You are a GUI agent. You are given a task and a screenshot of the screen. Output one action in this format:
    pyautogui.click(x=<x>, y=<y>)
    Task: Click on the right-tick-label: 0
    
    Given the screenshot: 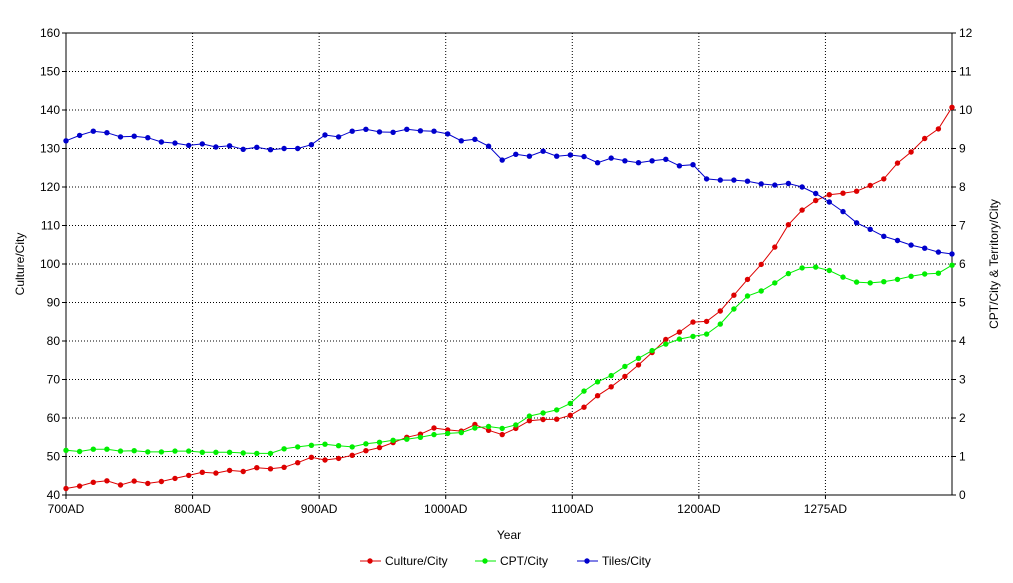 What is the action you would take?
    pyautogui.click(x=962, y=495)
    